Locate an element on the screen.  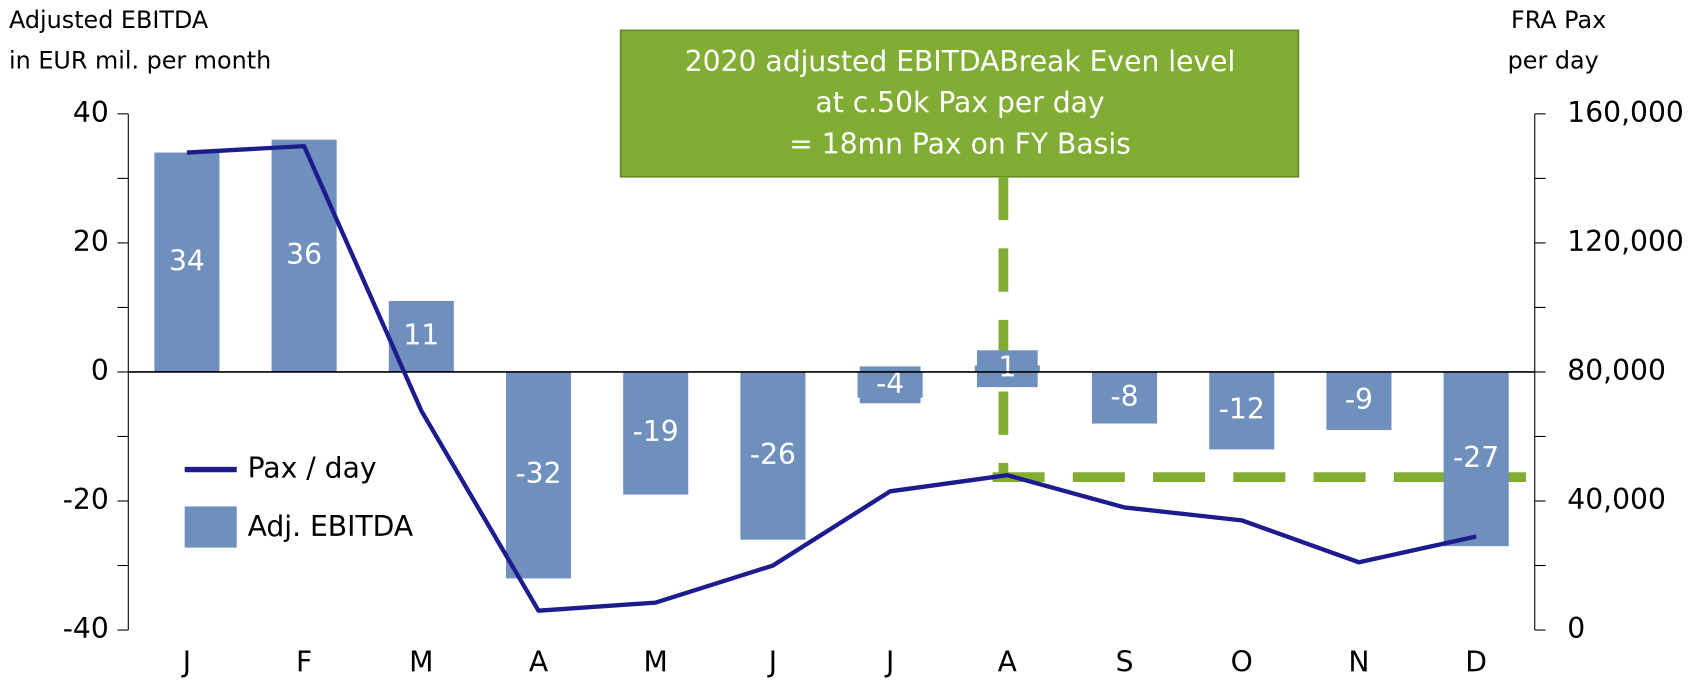
y-tick-label: -40 is located at coordinates (86, 628).